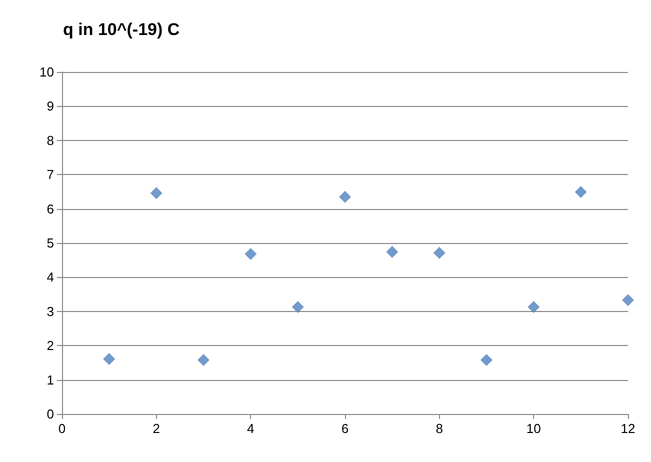 The width and height of the screenshot is (651, 462). Describe the element at coordinates (50, 380) in the screenshot. I see `y-tick-label: 1` at that location.